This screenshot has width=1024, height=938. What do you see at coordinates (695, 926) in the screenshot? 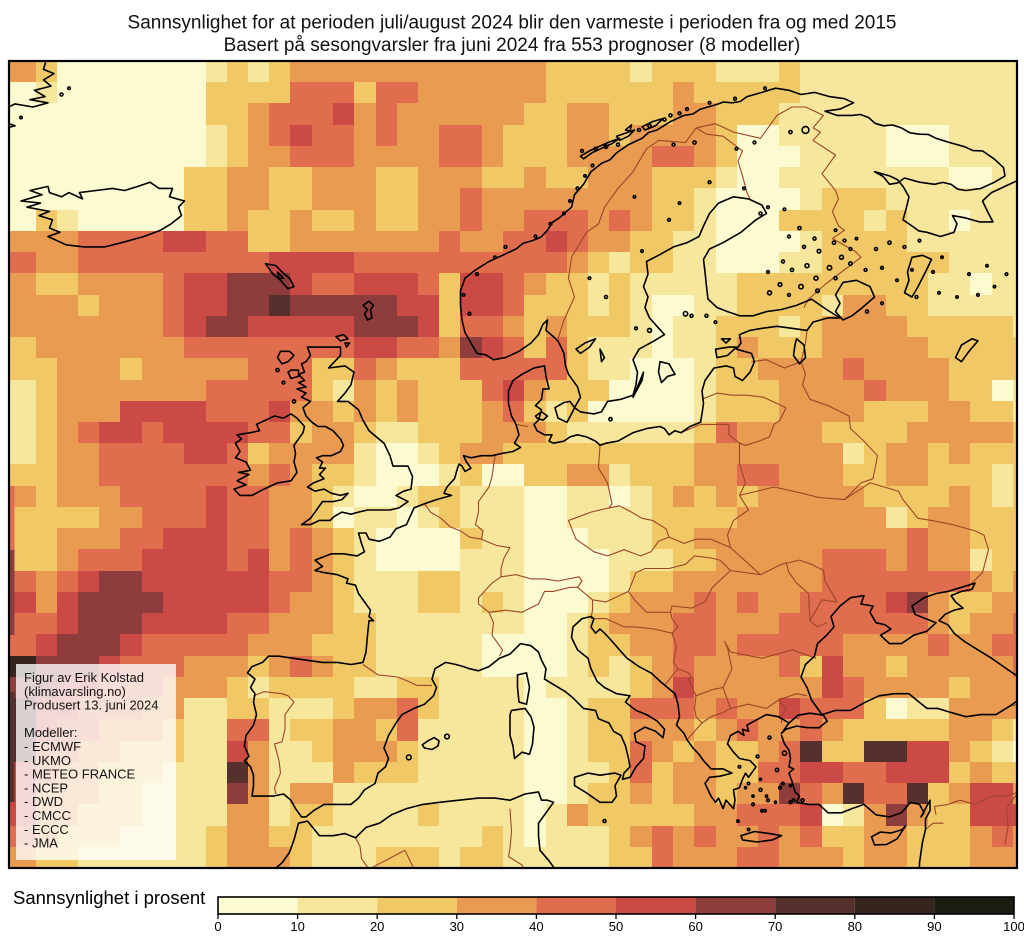
I see `svg-text: 60` at bounding box center [695, 926].